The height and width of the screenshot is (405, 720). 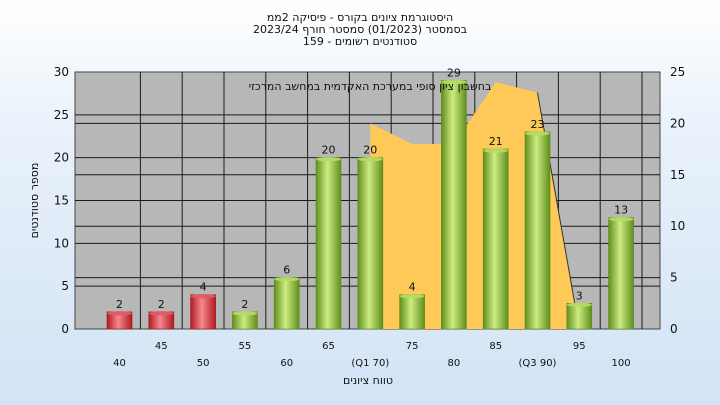 I want to click on y-right-tick-label: 10, so click(x=677, y=226).